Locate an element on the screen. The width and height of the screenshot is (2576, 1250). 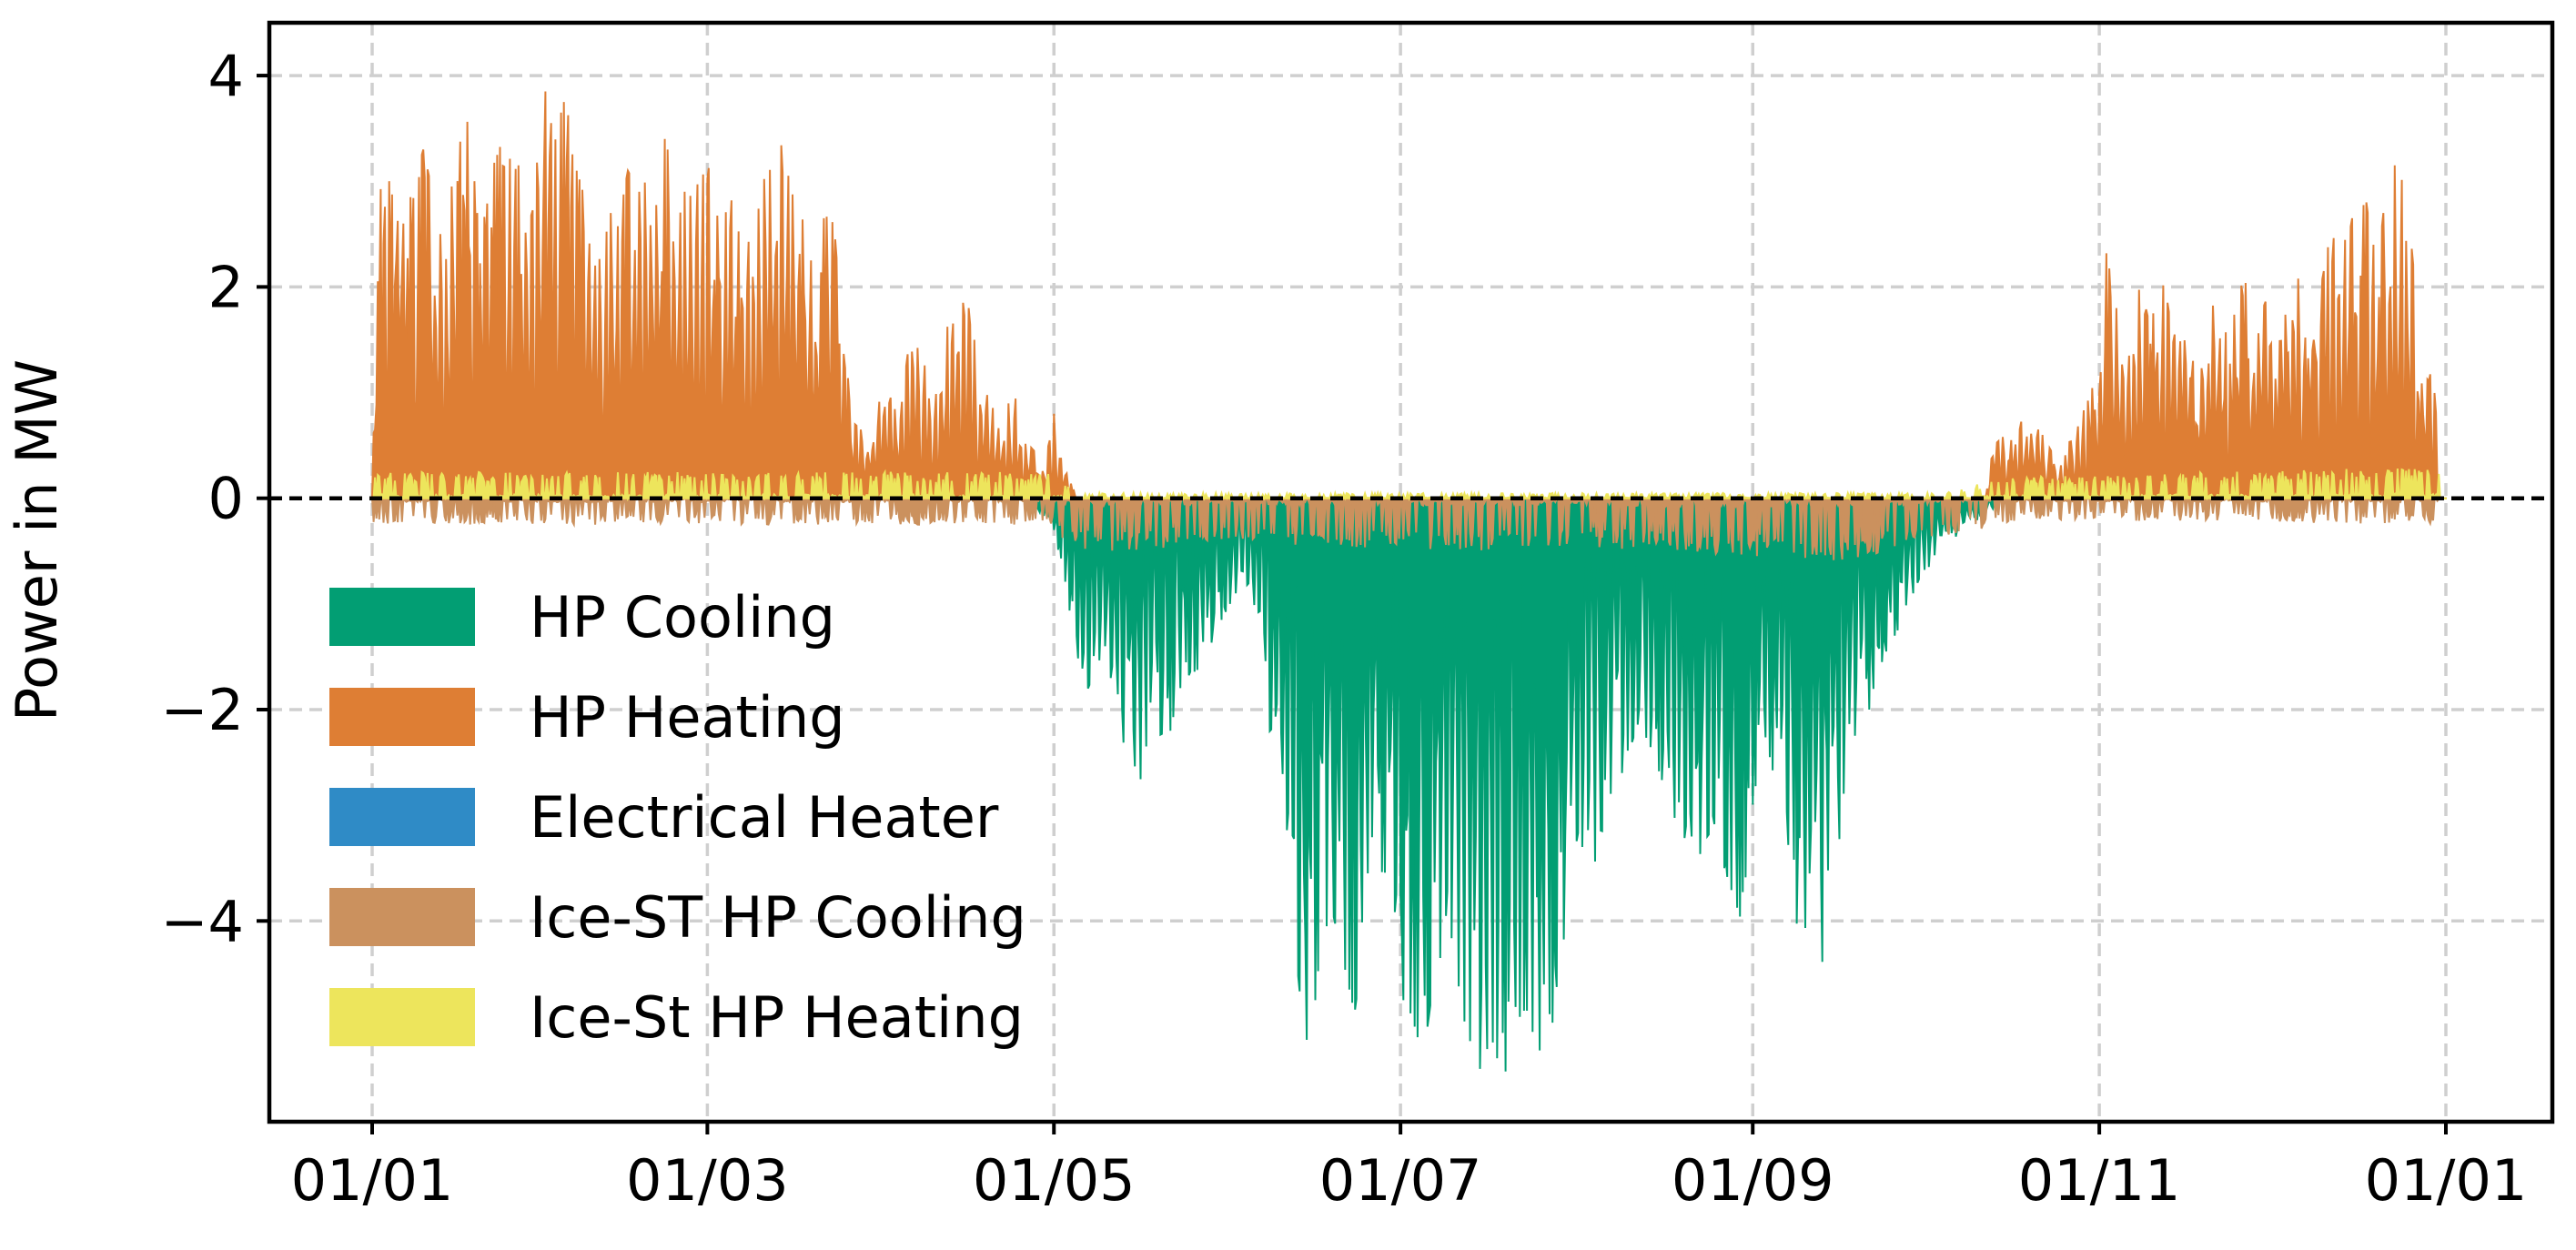
legend-label: HP Cooling is located at coordinates (682, 617).